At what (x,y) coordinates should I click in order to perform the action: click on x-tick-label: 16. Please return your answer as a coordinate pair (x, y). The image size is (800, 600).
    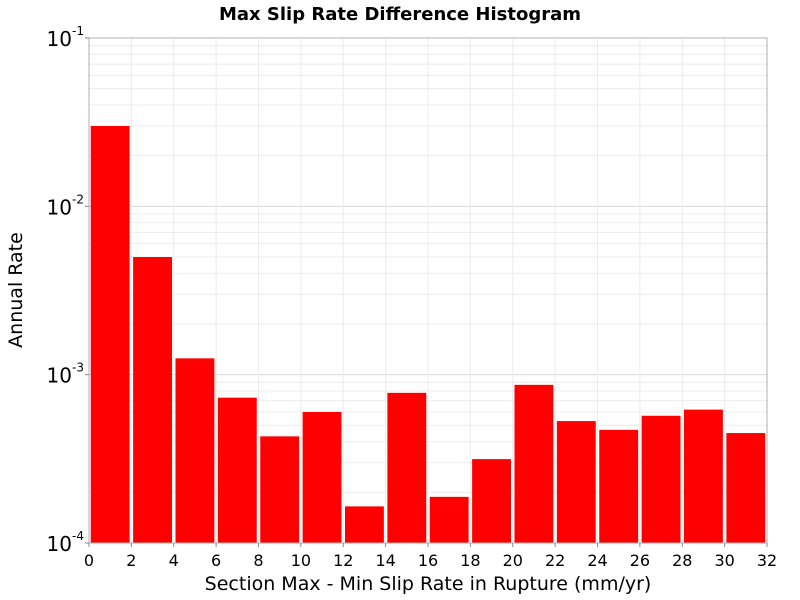
    Looking at the image, I should click on (428, 560).